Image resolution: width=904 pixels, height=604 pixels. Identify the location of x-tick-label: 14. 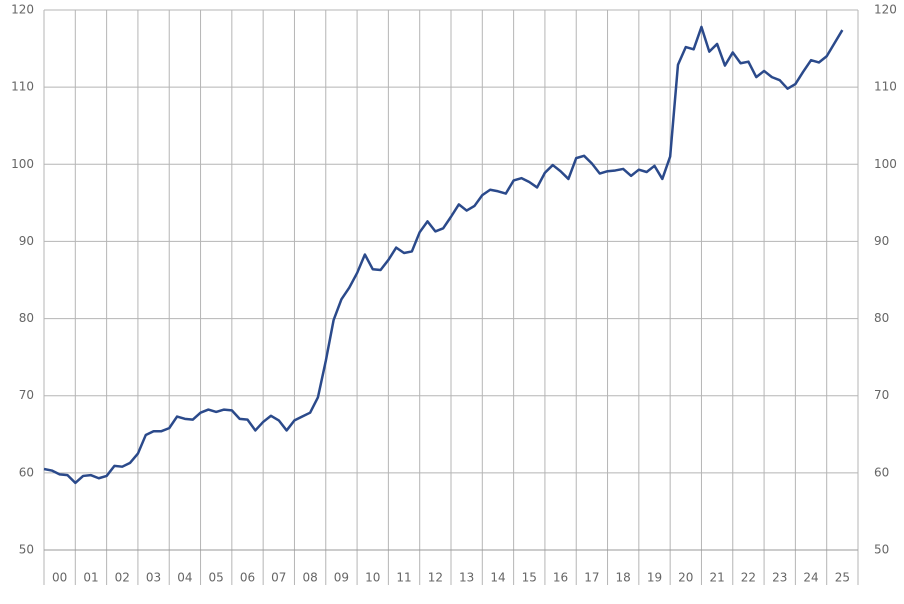
(497, 578).